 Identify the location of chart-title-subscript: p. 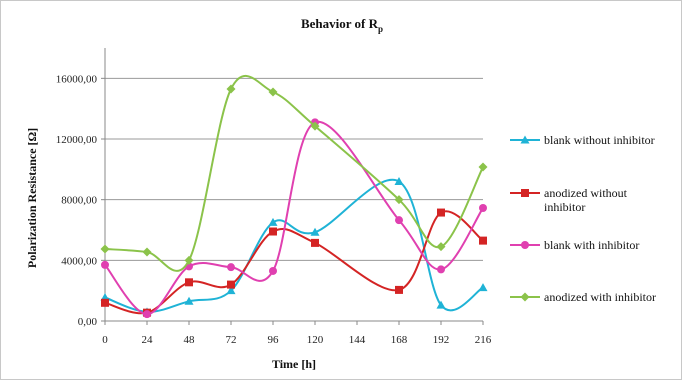
(380, 29).